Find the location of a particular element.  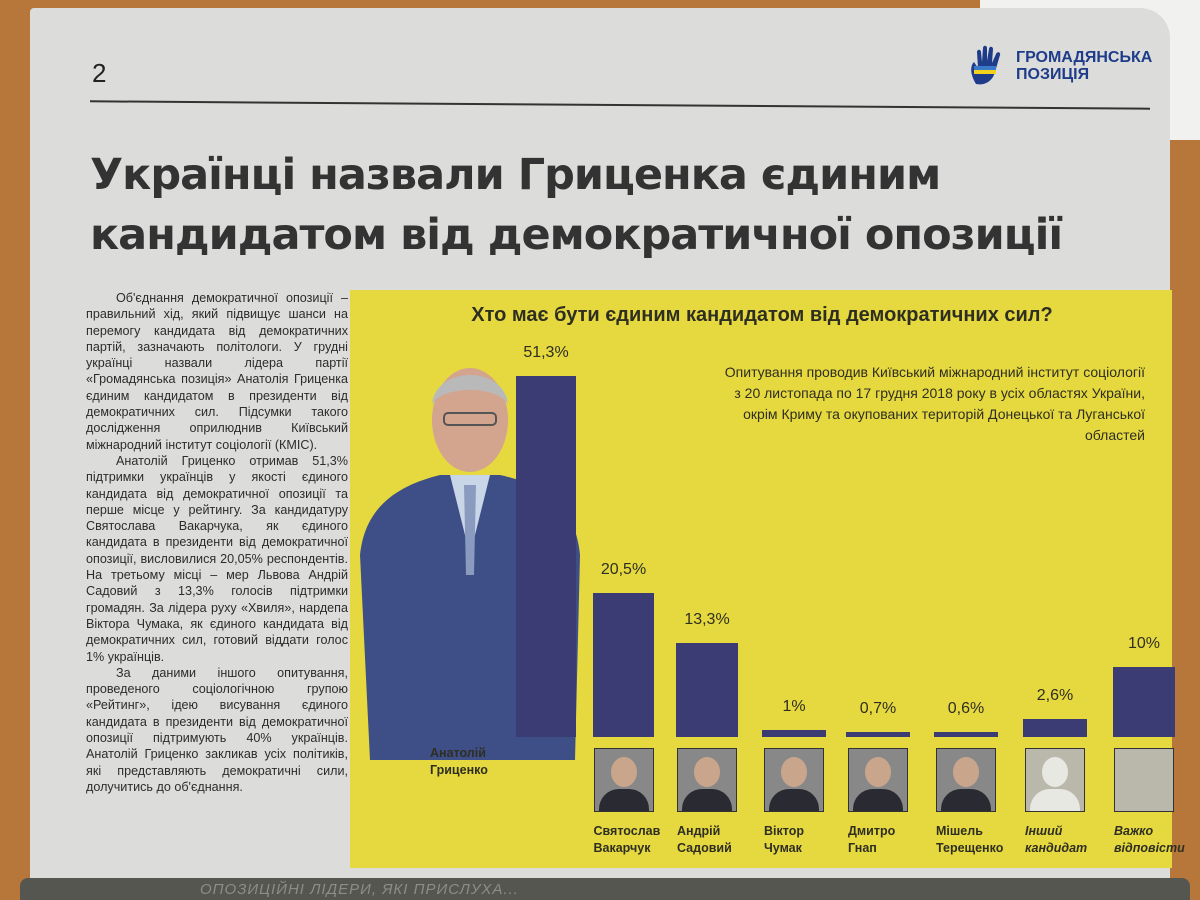

page-number: 2 is located at coordinates (99, 73).